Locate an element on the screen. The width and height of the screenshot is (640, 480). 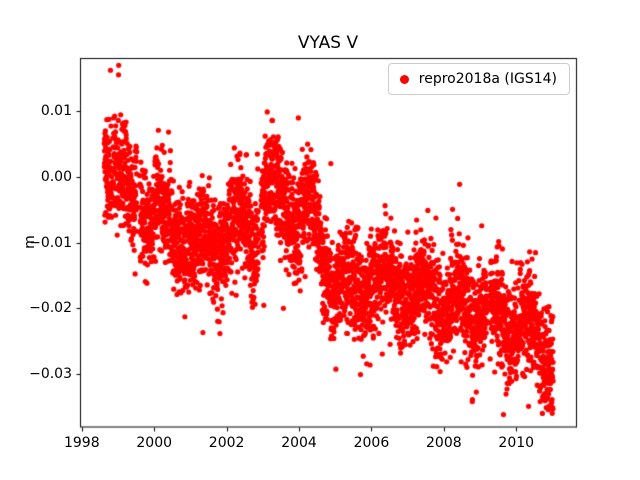
x-tick-label: 2006 is located at coordinates (371, 443).